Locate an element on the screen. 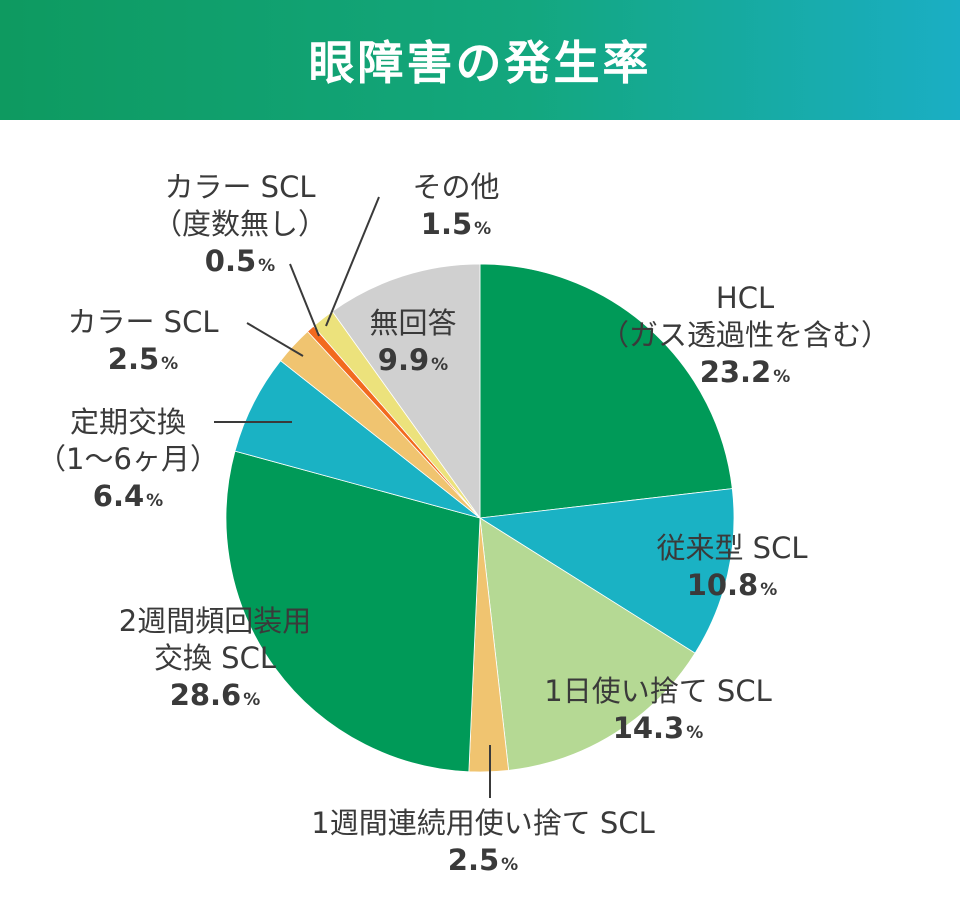 This screenshot has height=920, width=960. chart-title: 眼障害の発生率 is located at coordinates (480, 63).